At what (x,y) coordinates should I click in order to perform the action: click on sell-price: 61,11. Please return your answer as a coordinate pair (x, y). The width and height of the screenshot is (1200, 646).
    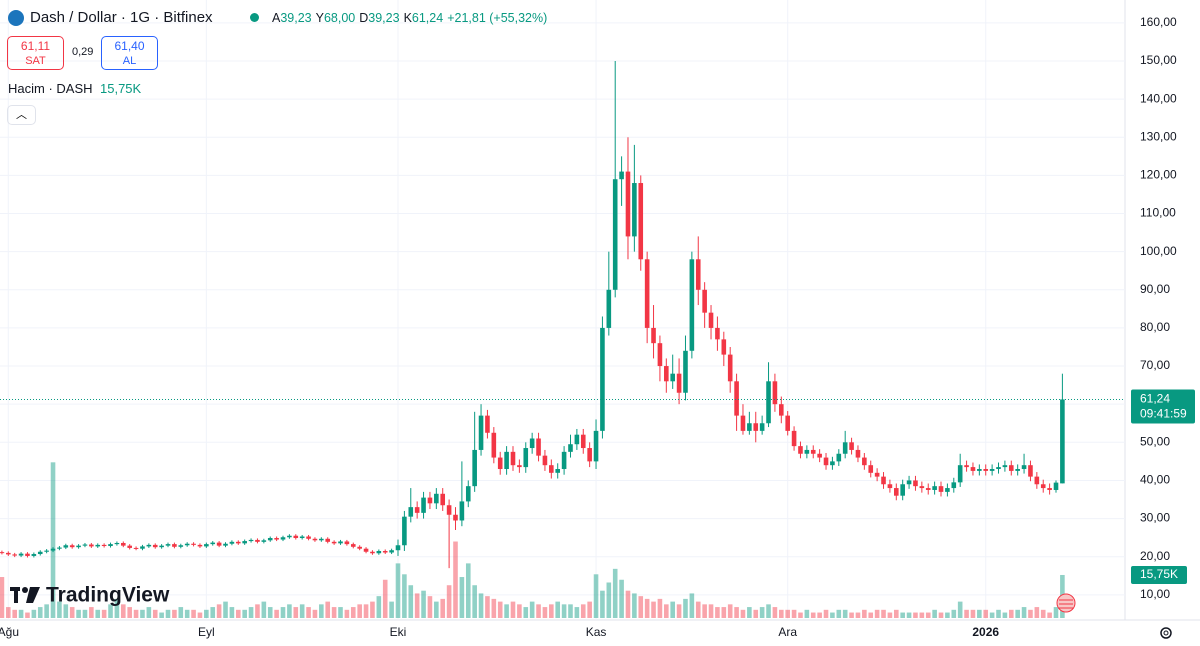
    Looking at the image, I should click on (35, 46).